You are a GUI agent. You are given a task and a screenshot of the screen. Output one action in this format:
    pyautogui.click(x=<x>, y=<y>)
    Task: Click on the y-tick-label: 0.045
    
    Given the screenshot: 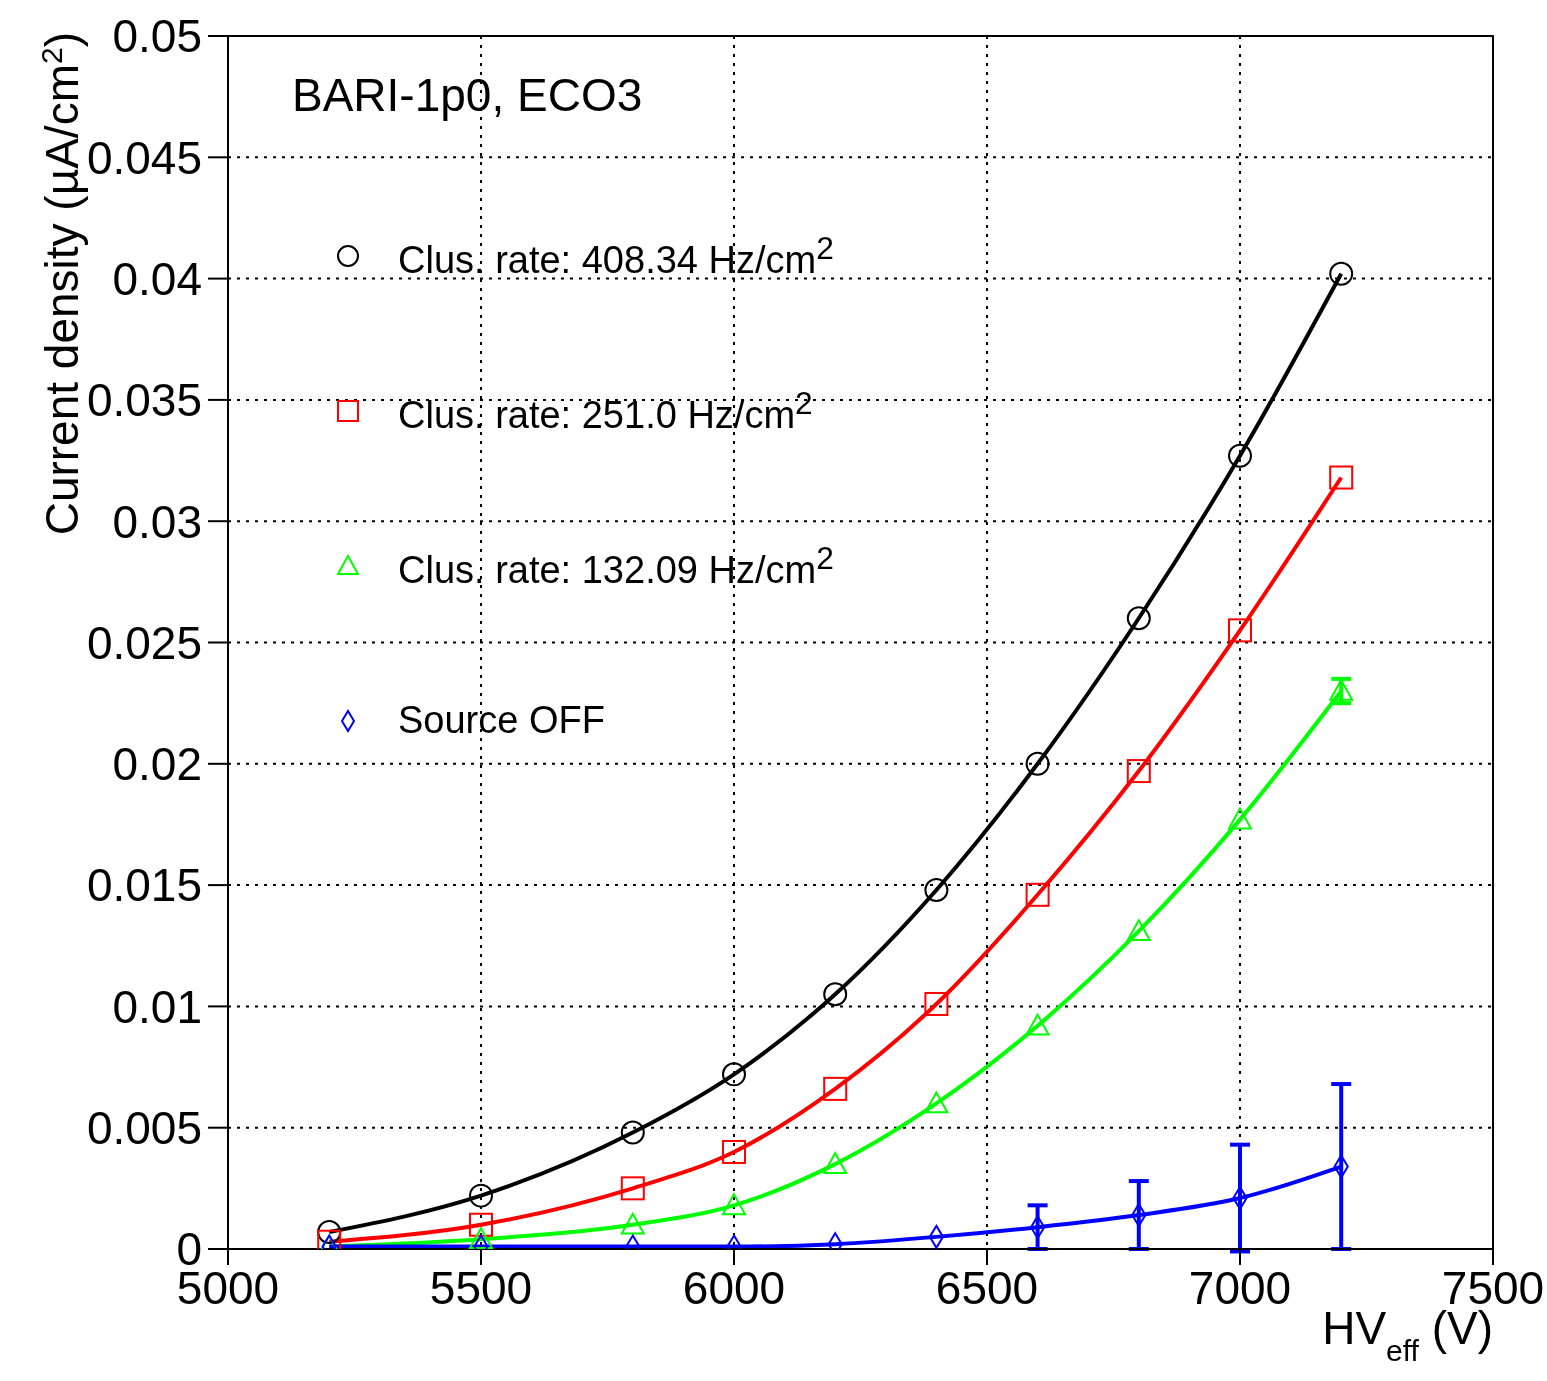 What is the action you would take?
    pyautogui.click(x=144, y=157)
    